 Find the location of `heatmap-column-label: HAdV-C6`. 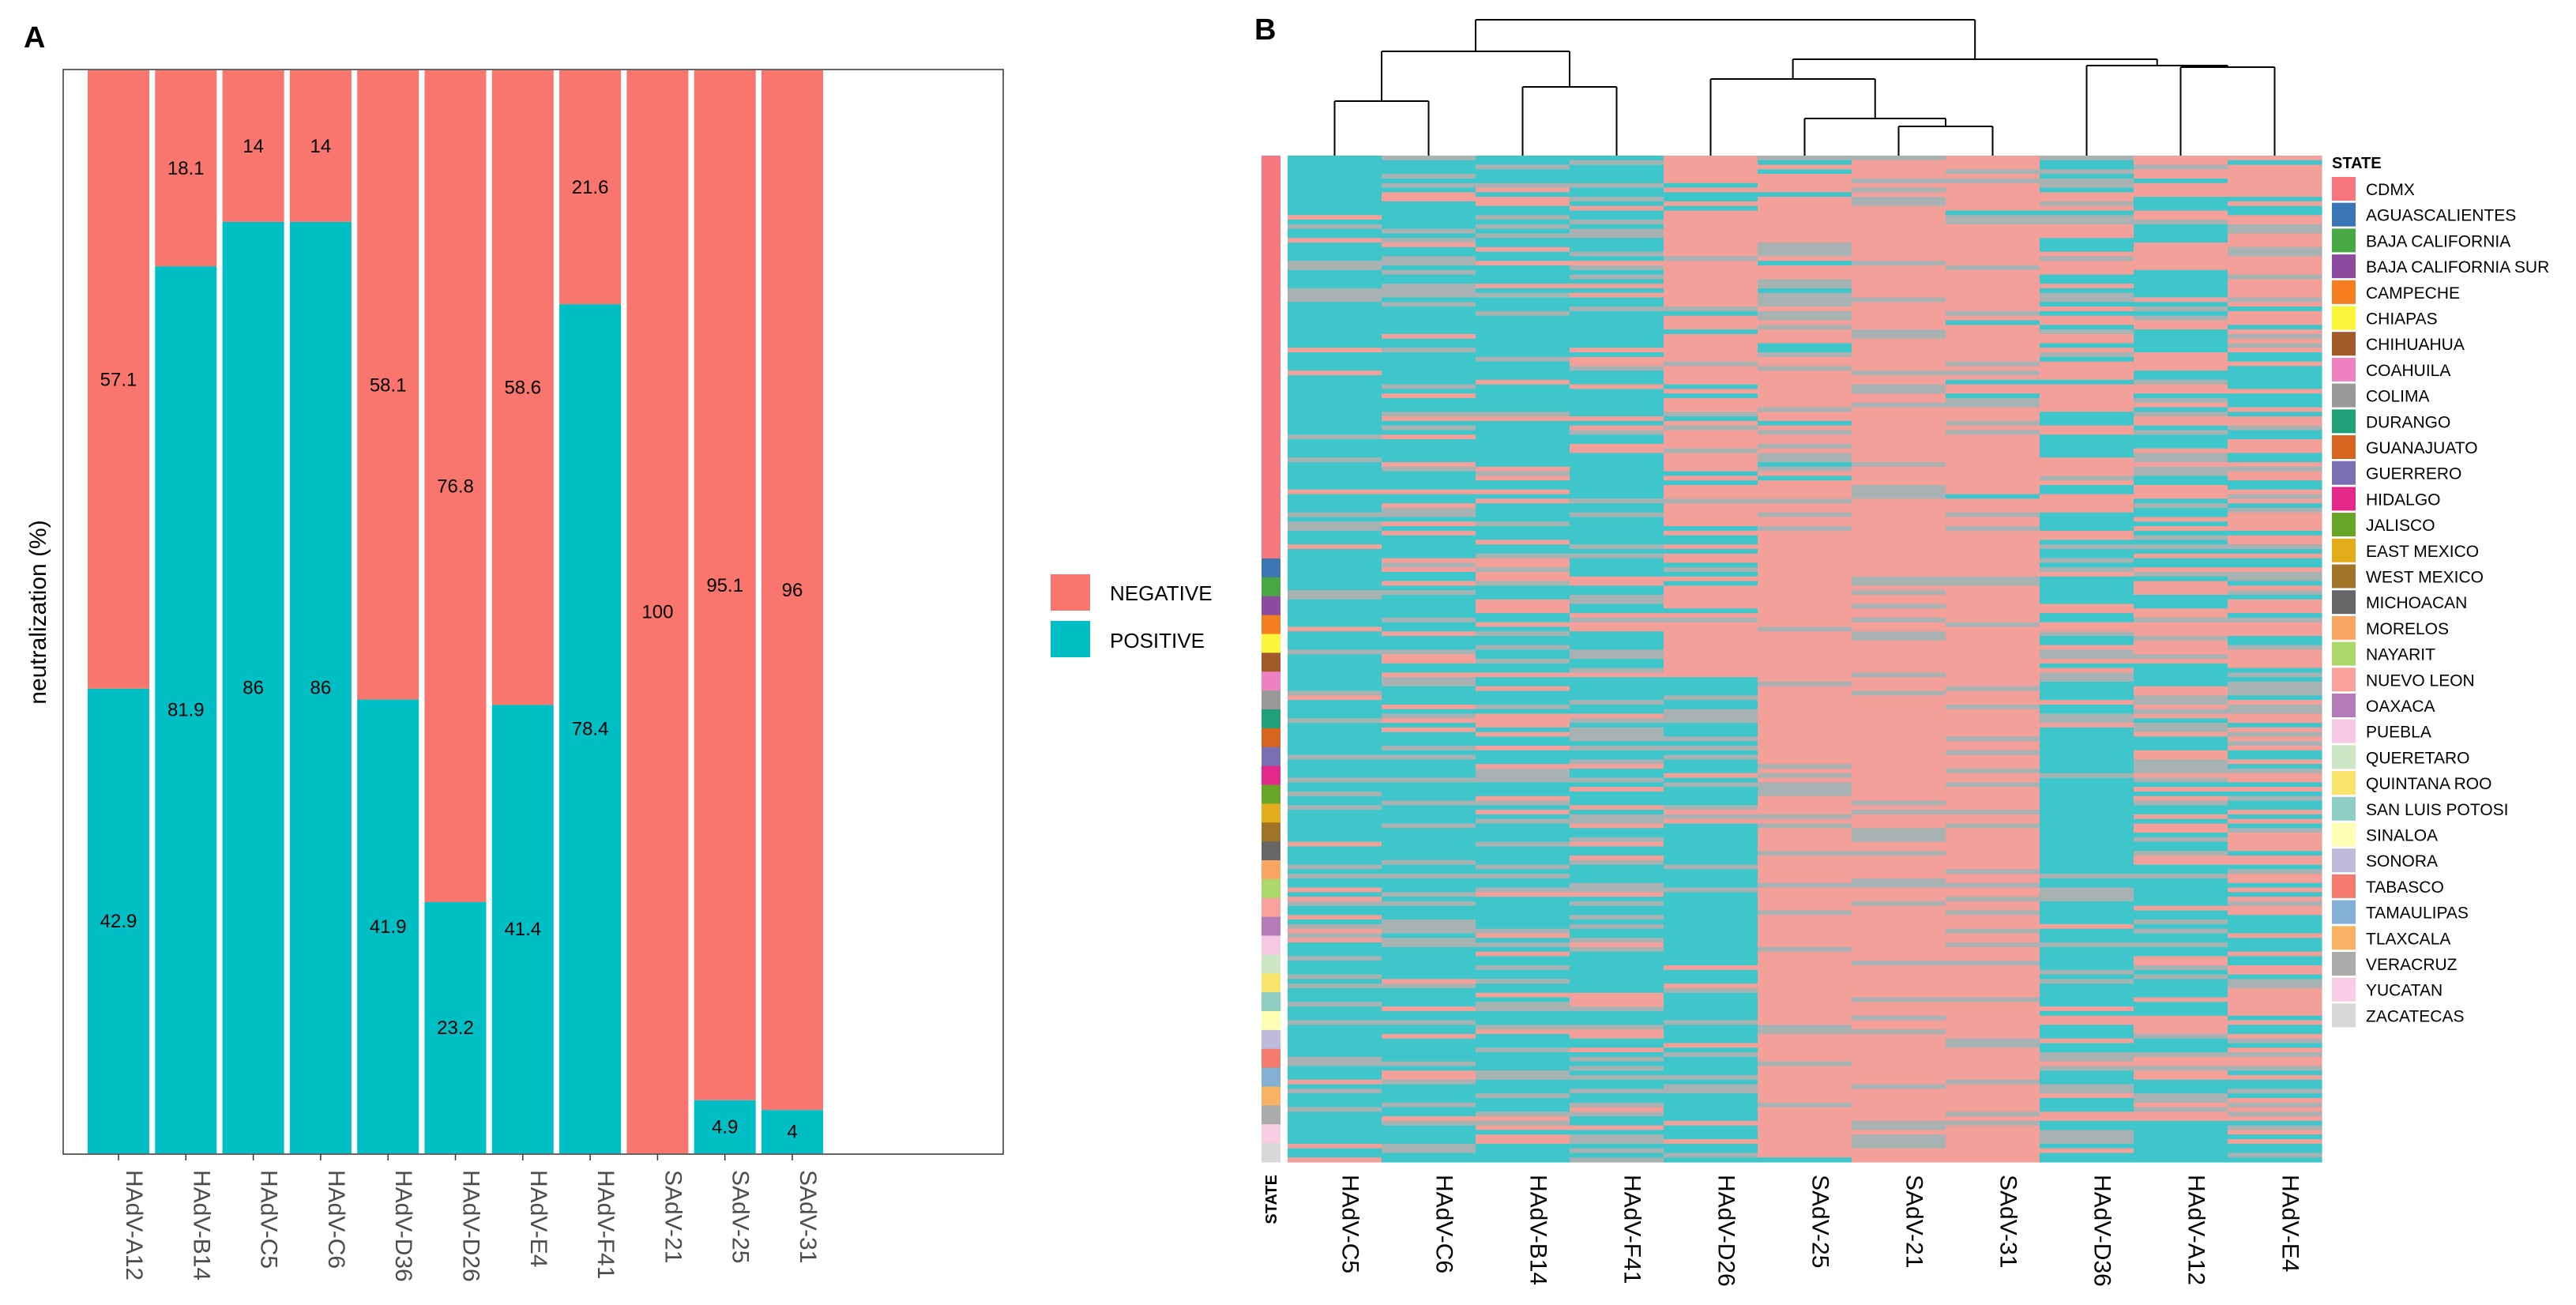

heatmap-column-label: HAdV-C6 is located at coordinates (1444, 1224).